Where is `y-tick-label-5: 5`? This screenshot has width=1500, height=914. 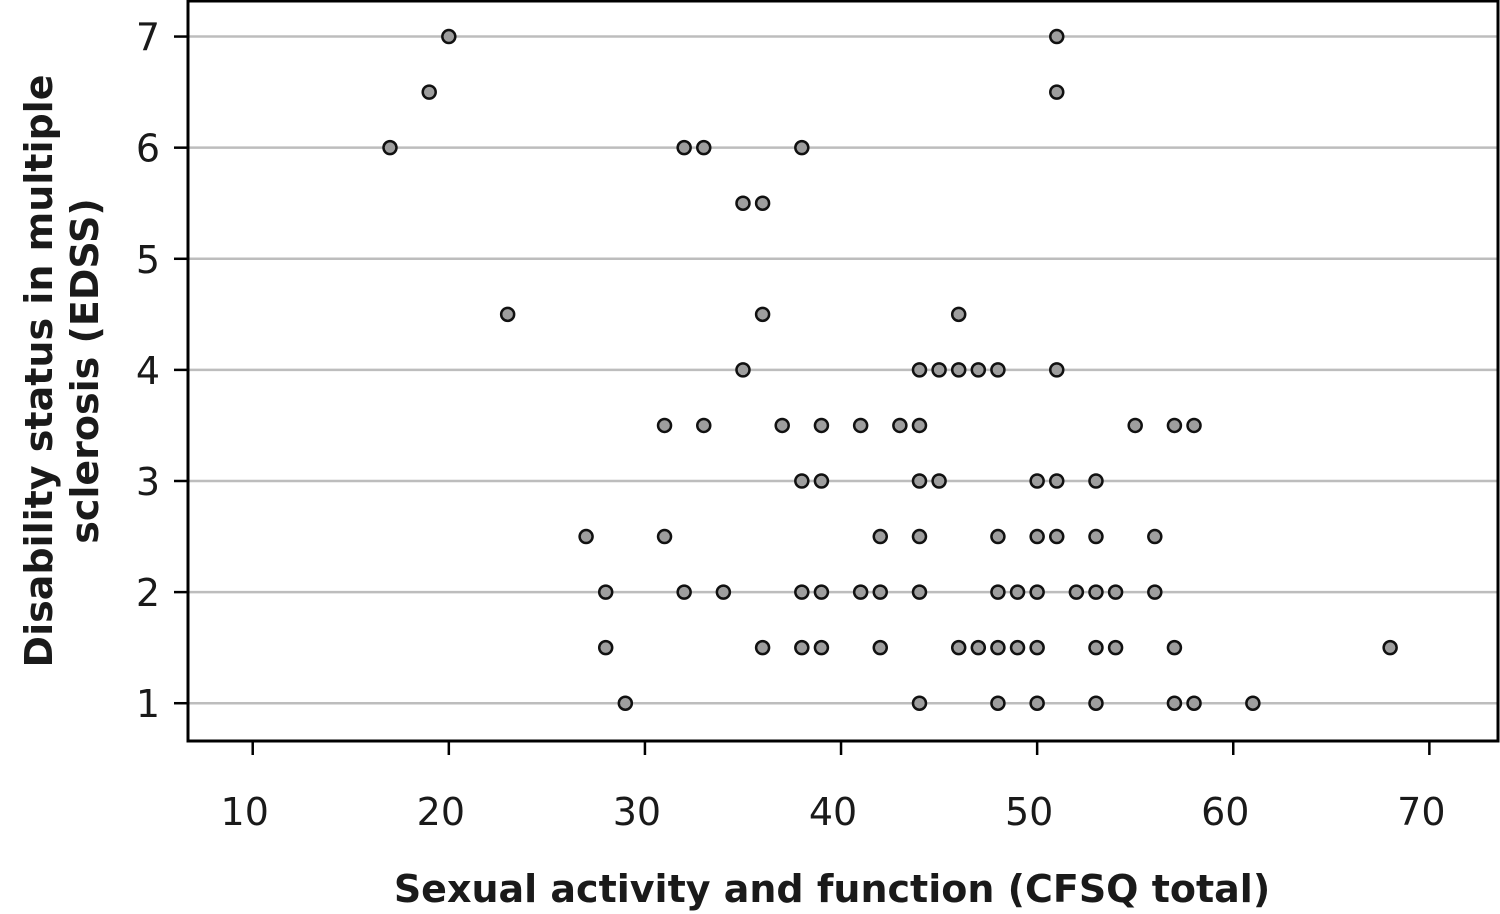
y-tick-label-5: 5 is located at coordinates (148, 260).